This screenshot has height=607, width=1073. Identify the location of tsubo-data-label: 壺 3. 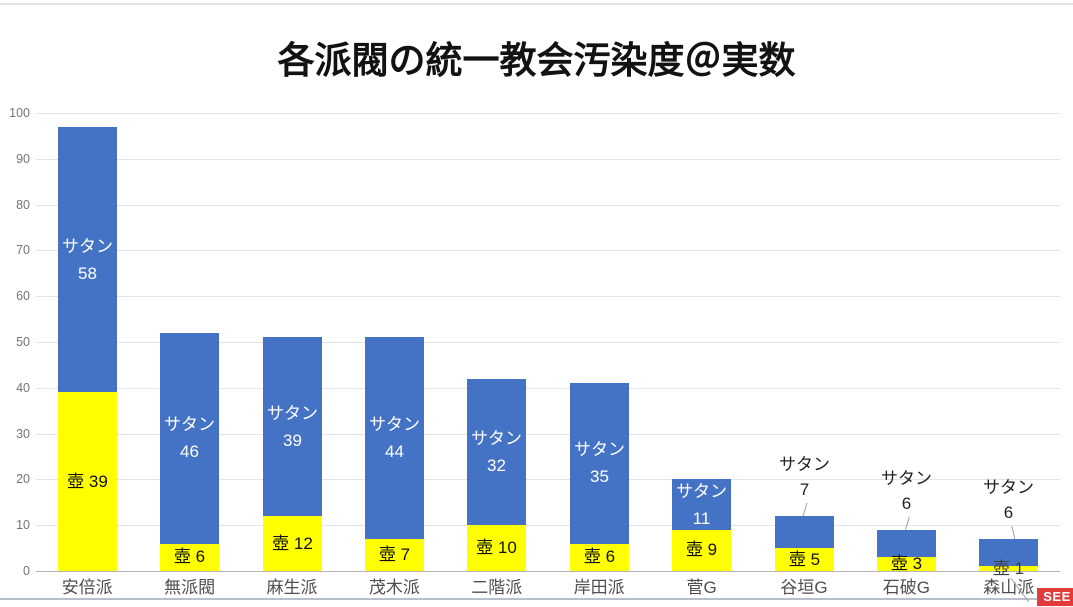
(906, 564).